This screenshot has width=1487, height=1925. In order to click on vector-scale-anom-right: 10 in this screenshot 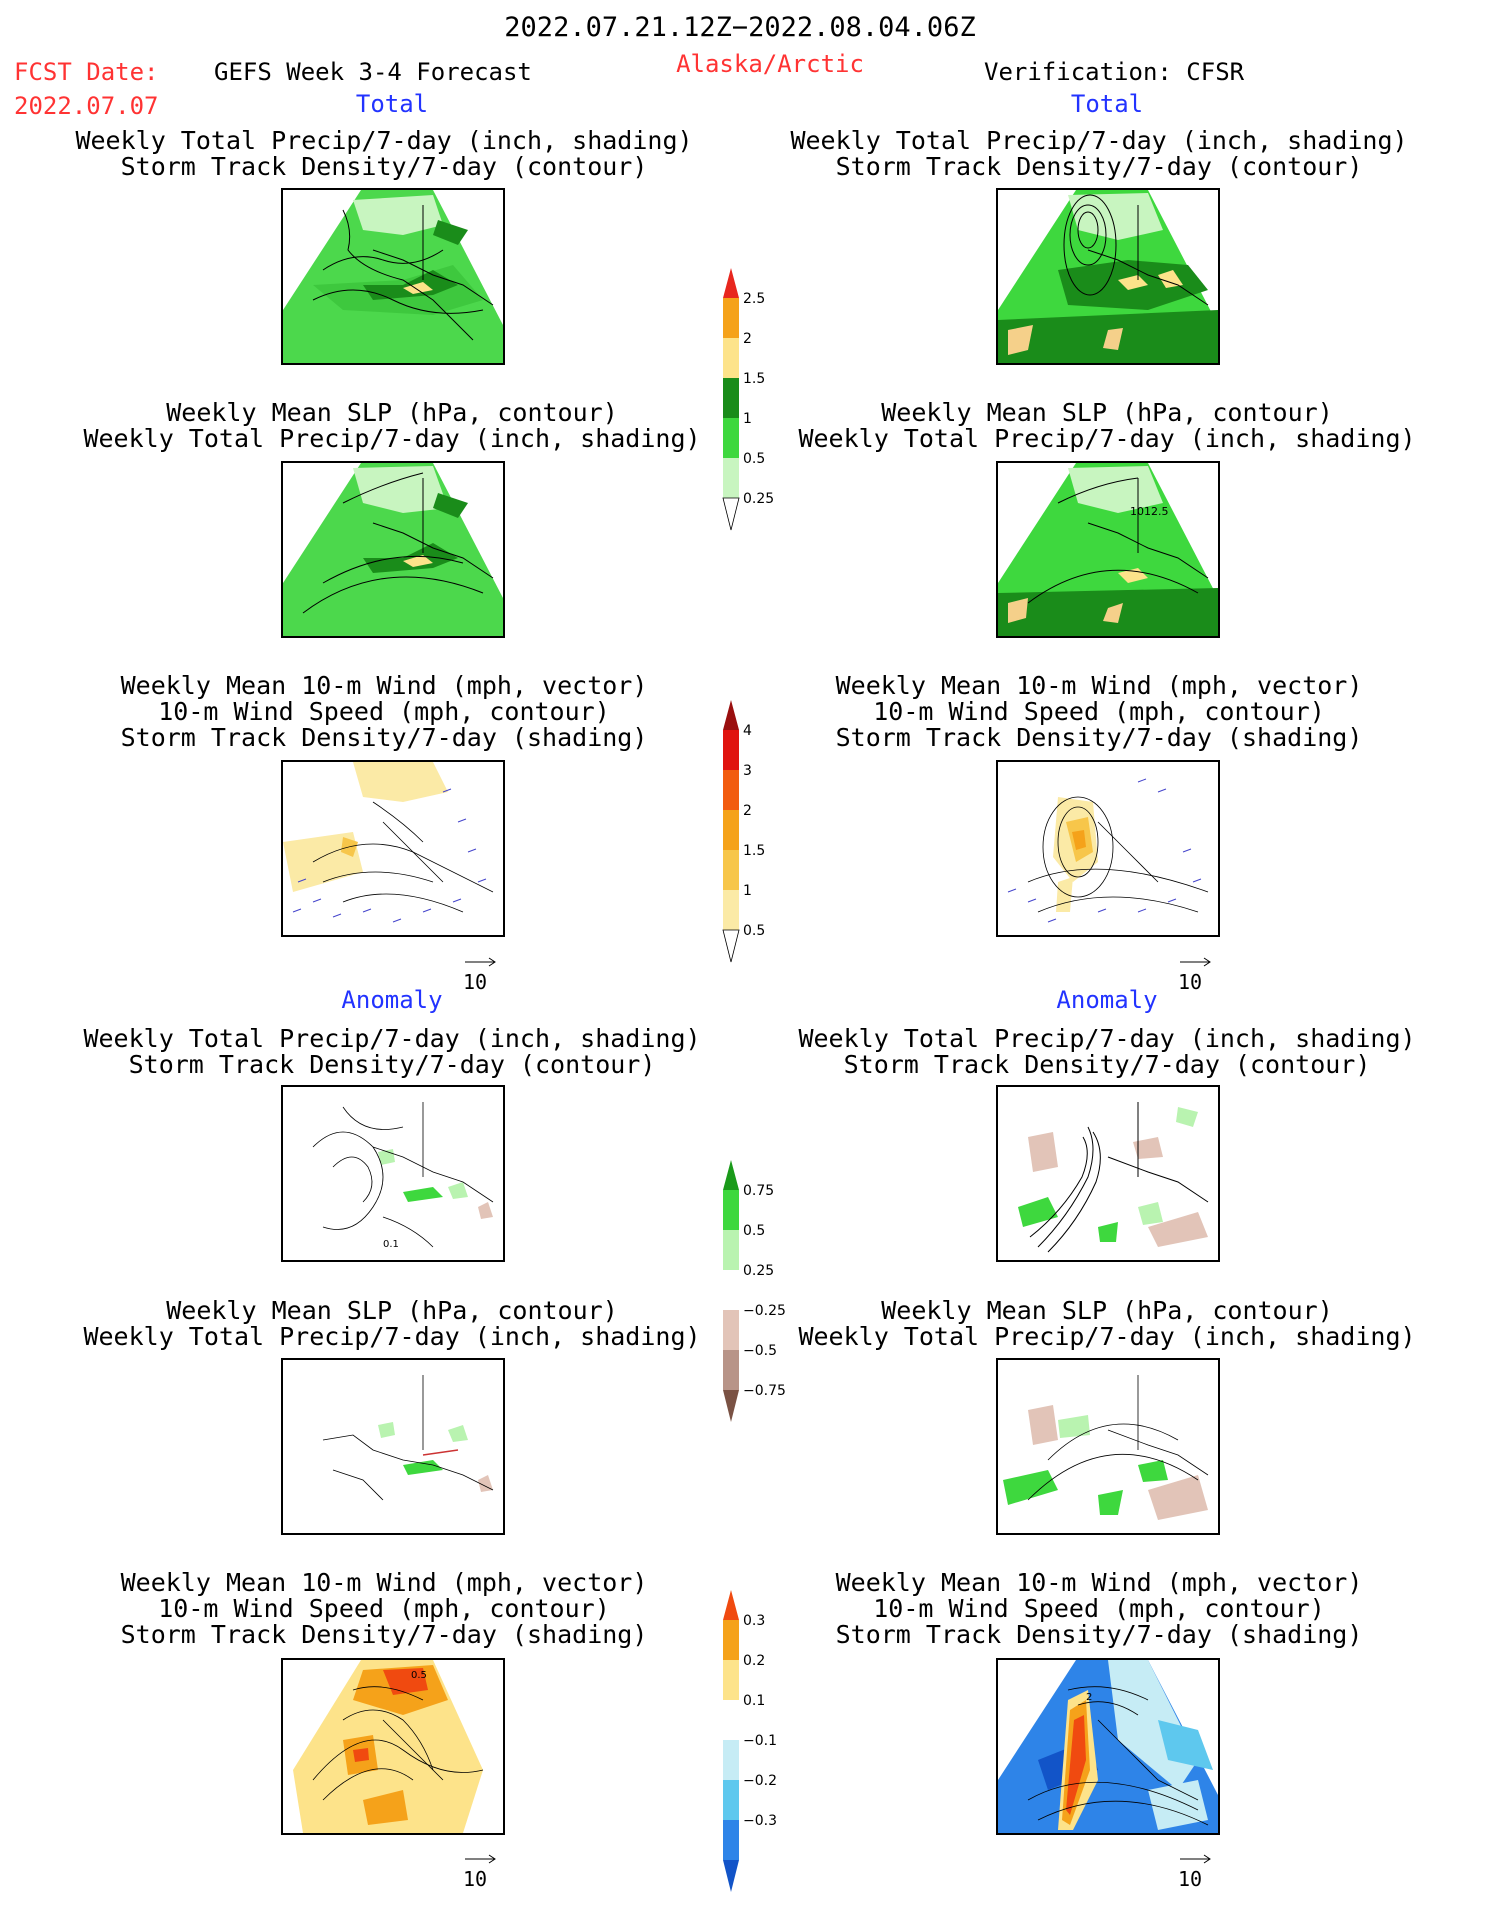, I will do `click(1196, 1868)`.